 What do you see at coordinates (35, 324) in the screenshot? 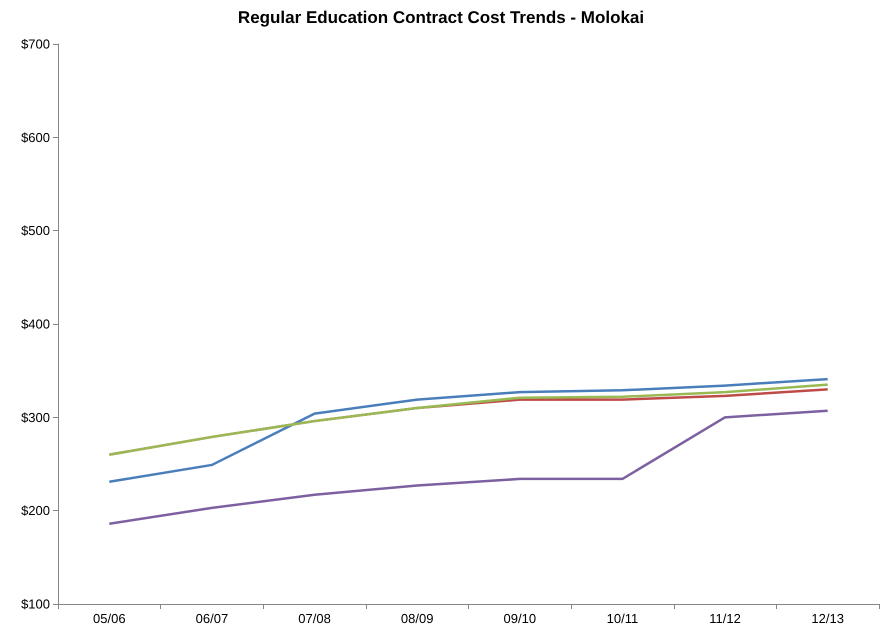
I see `y-tick-label: $400` at bounding box center [35, 324].